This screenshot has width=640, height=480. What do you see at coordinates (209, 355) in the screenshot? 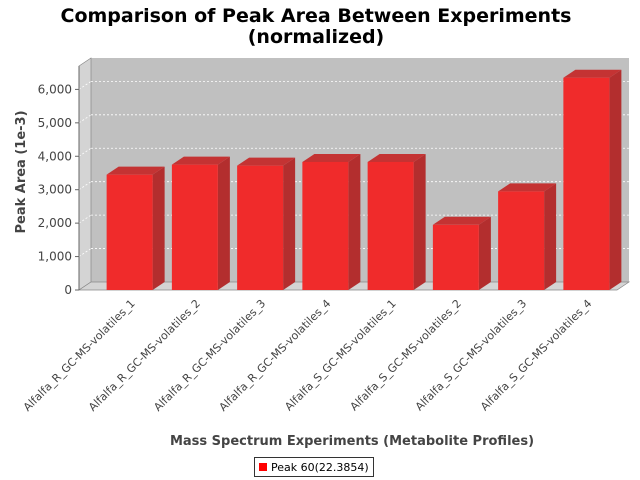
I see `x-tick-label: Alfalfa_R_GC-MS-volatiles_3` at bounding box center [209, 355].